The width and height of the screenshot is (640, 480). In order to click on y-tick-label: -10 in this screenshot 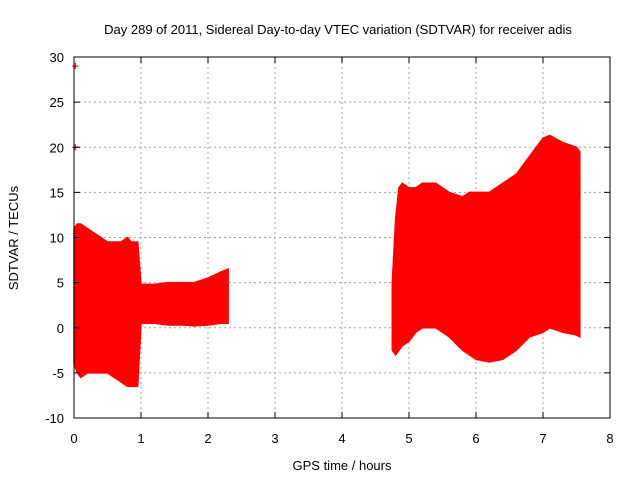, I will do `click(54, 418)`.